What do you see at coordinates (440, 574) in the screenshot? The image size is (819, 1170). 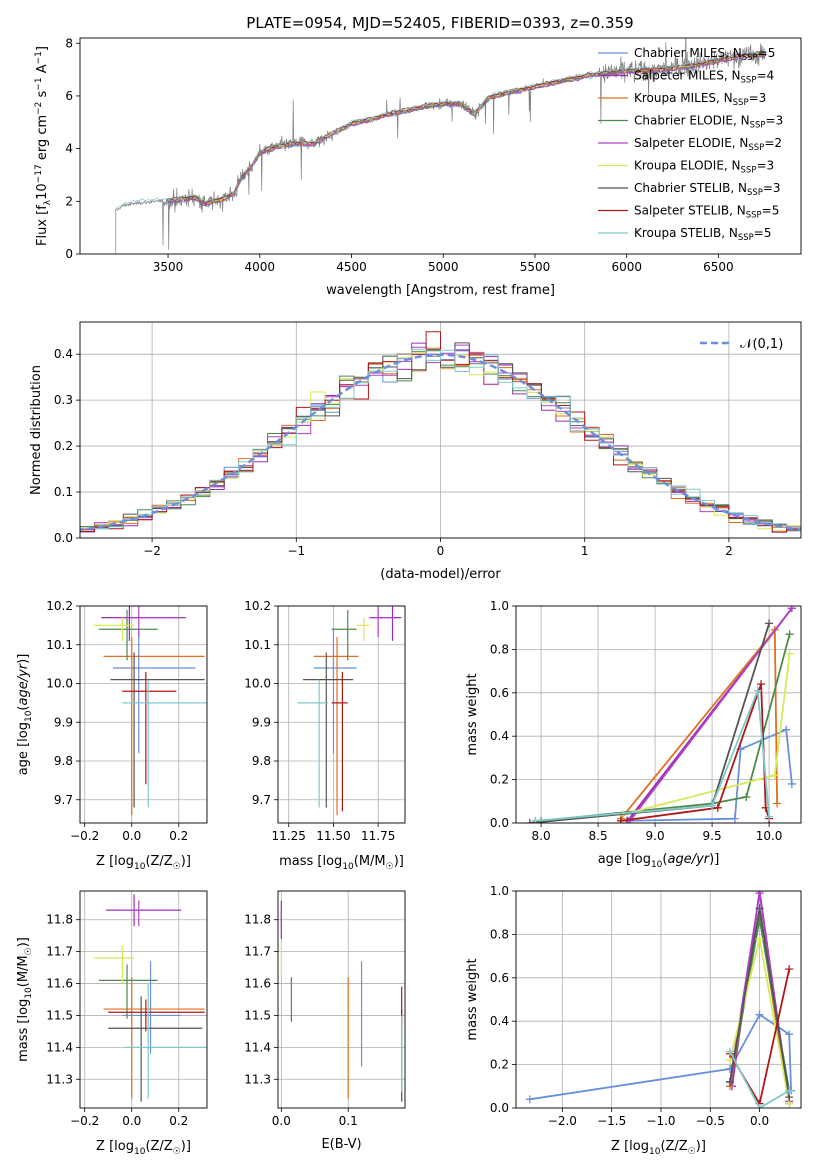 I see `x-axis-label: (data-model)/error` at bounding box center [440, 574].